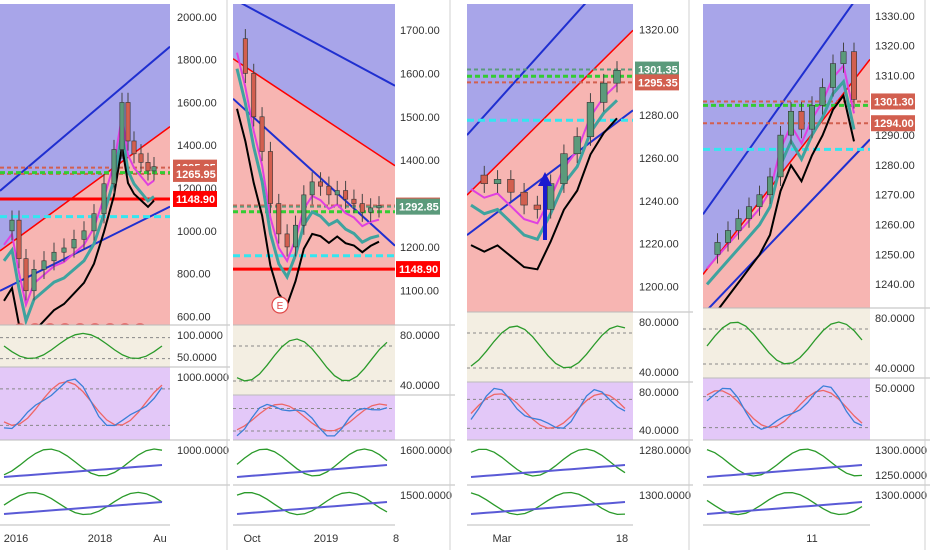 The height and width of the screenshot is (555, 932). What do you see at coordinates (659, 31) in the screenshot?
I see `y-tick-label: 1320.00` at bounding box center [659, 31].